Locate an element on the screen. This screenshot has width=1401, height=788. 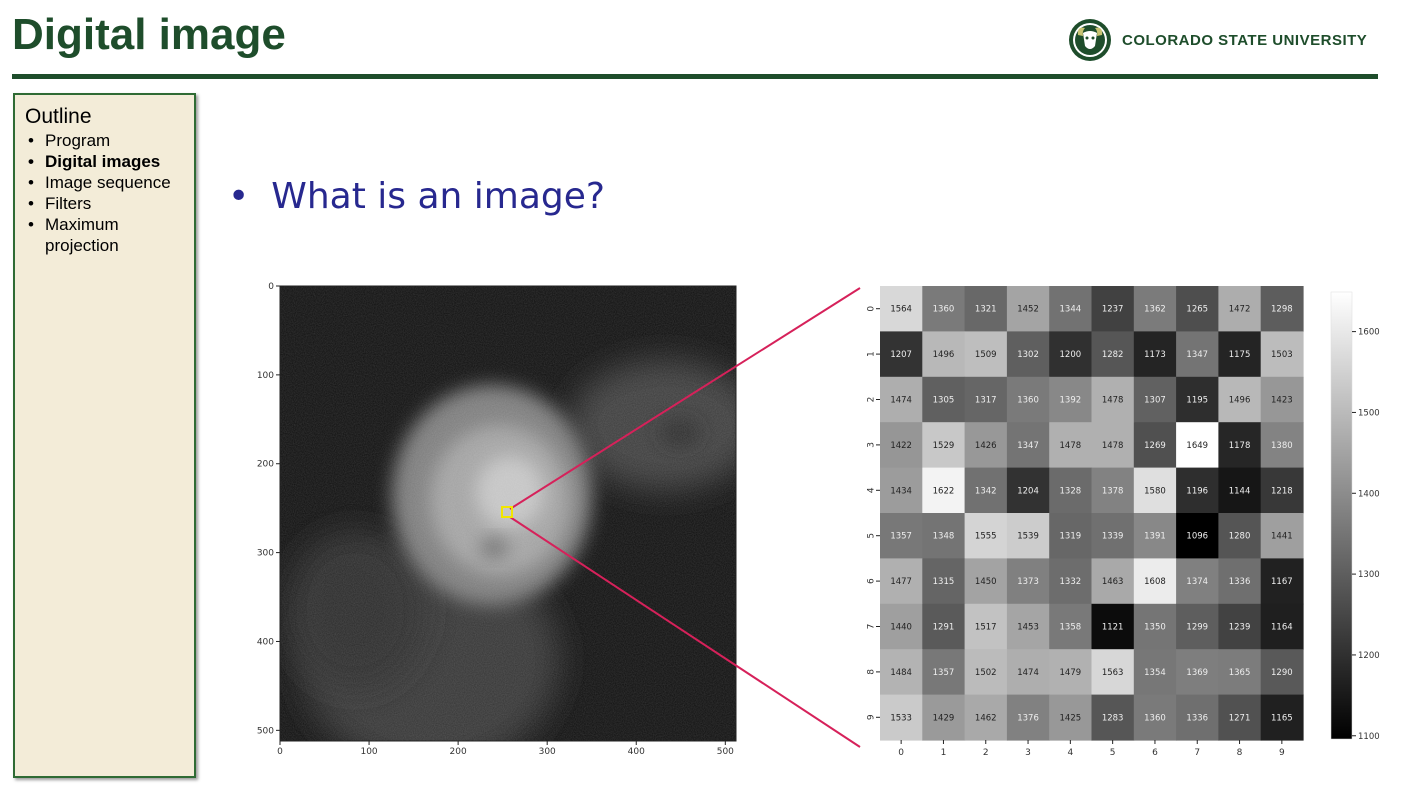
heatmap-cell-label: 1463 is located at coordinates (1113, 582).